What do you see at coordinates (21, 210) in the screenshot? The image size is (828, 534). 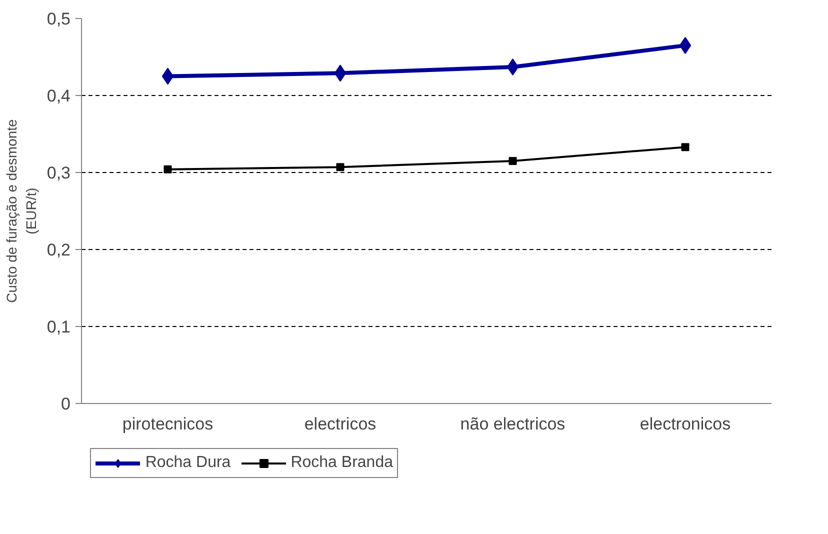 I see `y-axis-title: Custo de furação e desmonte (EUR/t)` at bounding box center [21, 210].